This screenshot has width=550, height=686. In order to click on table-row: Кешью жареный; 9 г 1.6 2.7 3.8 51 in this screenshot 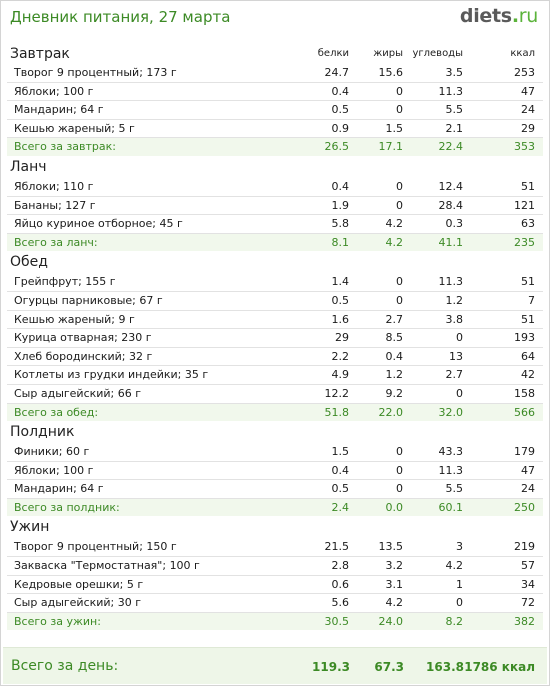, I will do `click(275, 320)`.